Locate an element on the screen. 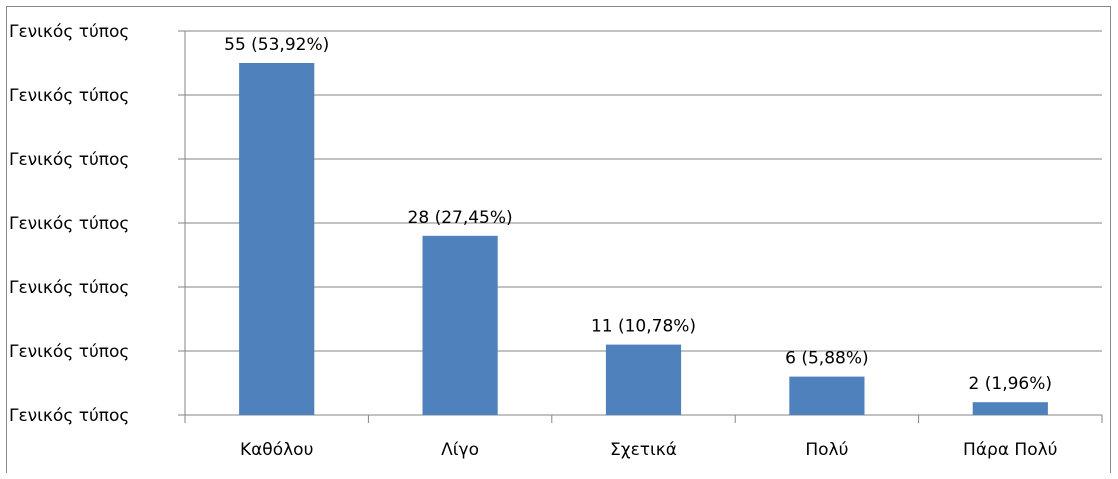  data-label: 11 (10,78%) is located at coordinates (643, 327).